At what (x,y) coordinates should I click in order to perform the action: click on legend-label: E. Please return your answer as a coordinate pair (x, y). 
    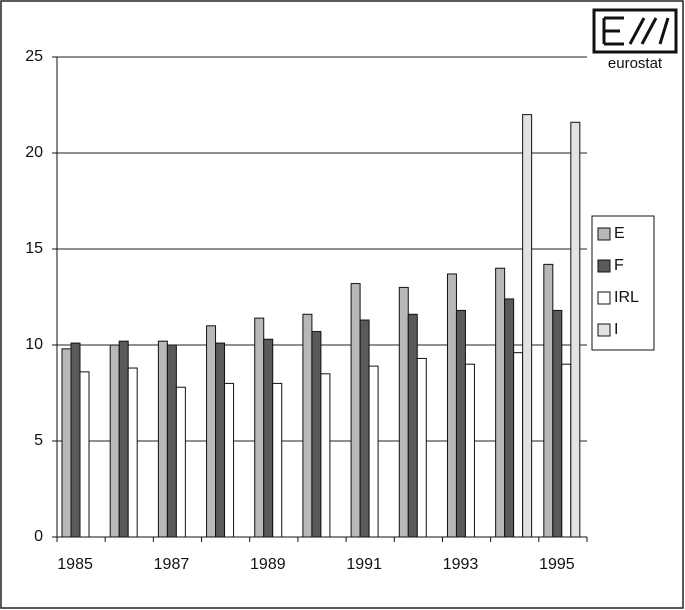
    Looking at the image, I should click on (619, 233).